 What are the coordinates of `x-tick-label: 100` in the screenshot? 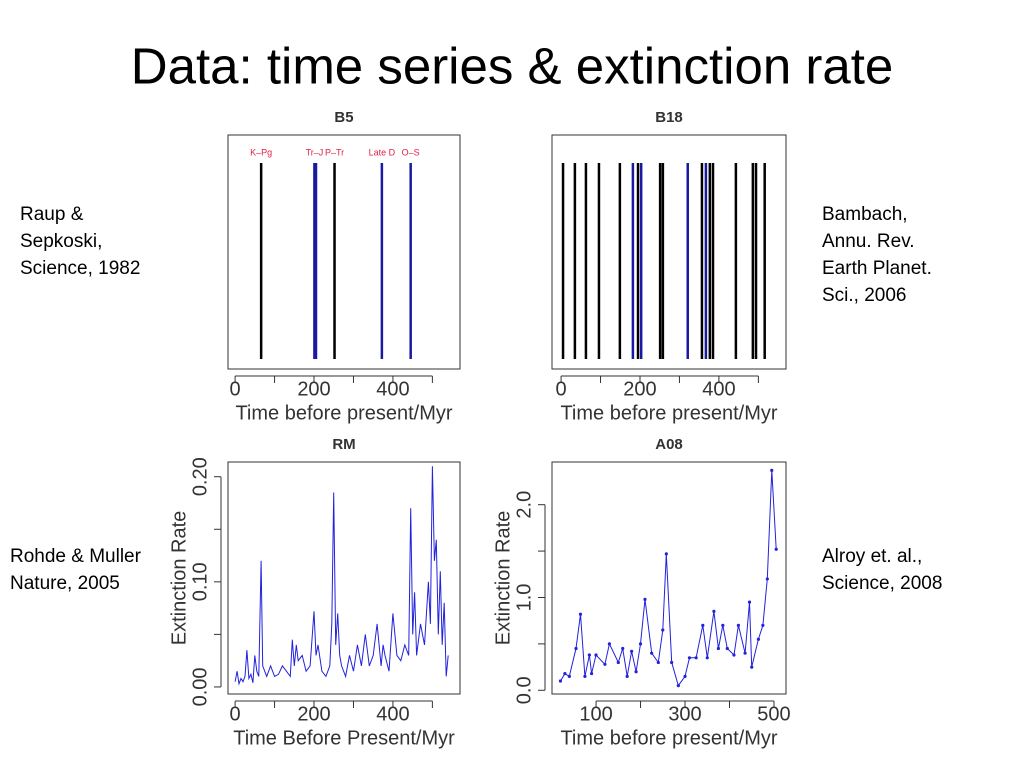 It's located at (595, 714).